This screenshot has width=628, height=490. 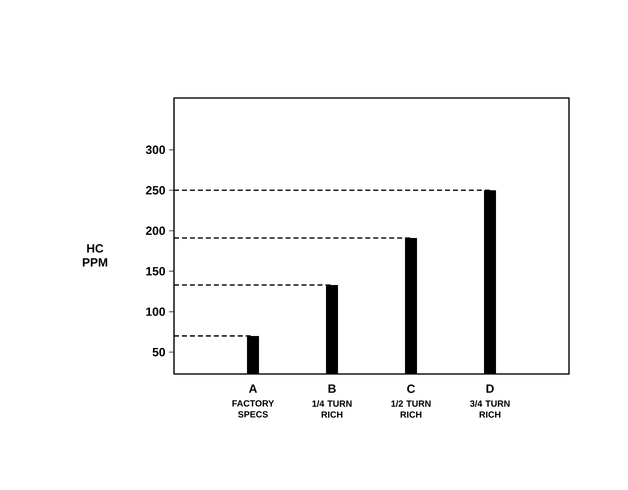 I want to click on text: FACTORY SPECS, so click(x=253, y=409).